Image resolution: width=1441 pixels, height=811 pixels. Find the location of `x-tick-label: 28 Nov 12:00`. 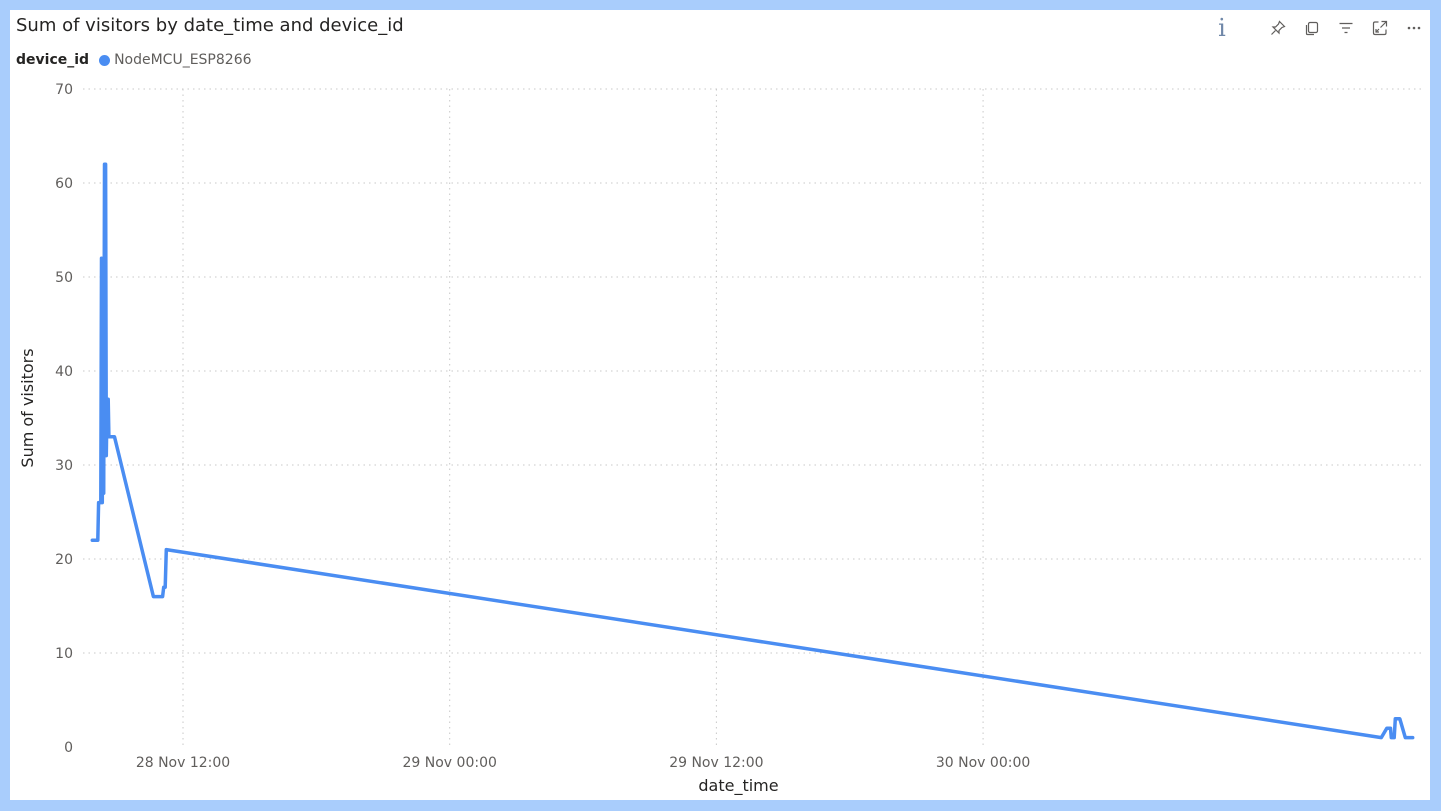

x-tick-label: 28 Nov 12:00 is located at coordinates (183, 763).